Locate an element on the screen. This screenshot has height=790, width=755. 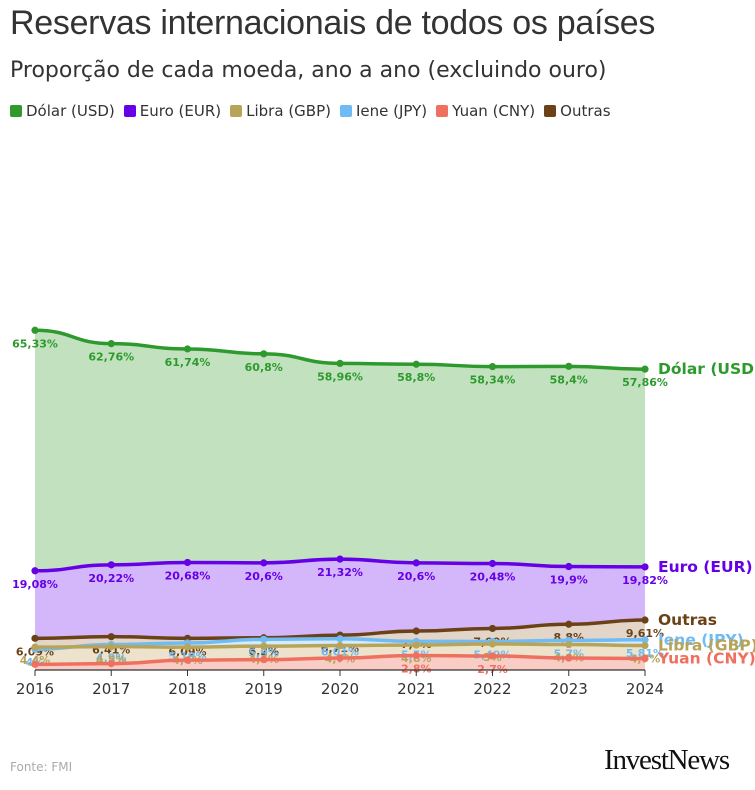
series-end-label-outras: Outras is located at coordinates (687, 620).